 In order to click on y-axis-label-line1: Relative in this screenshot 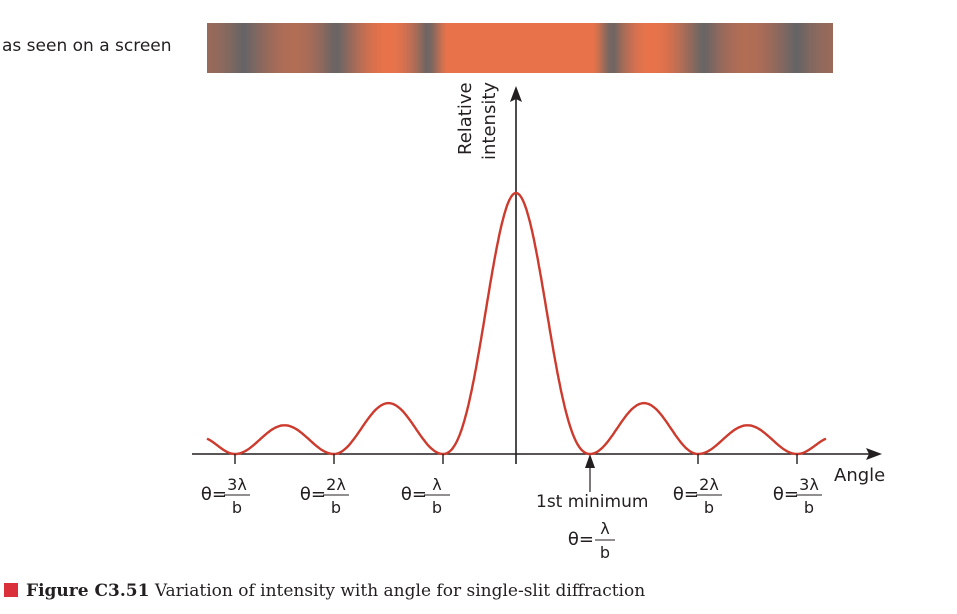, I will do `click(465, 118)`.